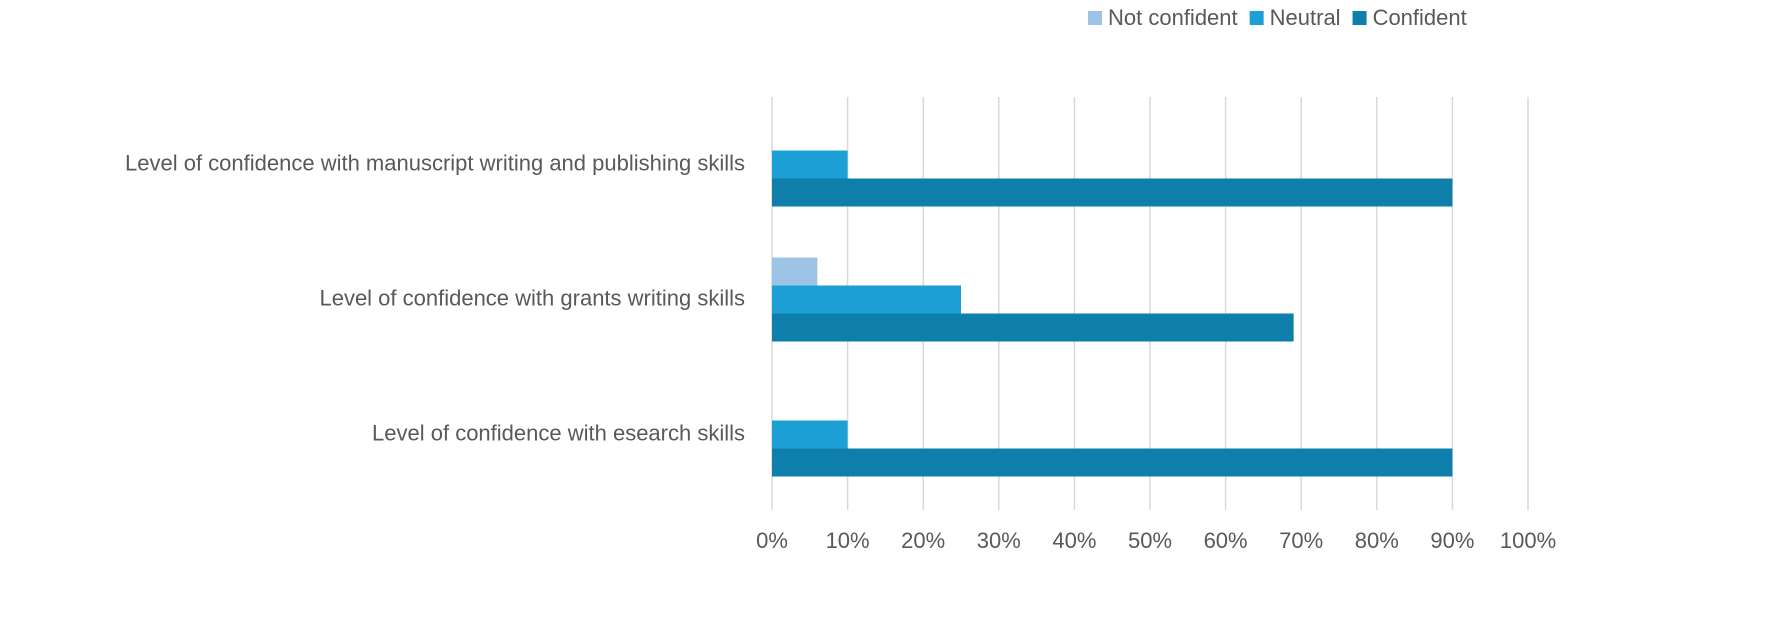 The width and height of the screenshot is (1777, 633). Describe the element at coordinates (558, 432) in the screenshot. I see `y-tick-label: Level of confidence with esearch skills` at that location.